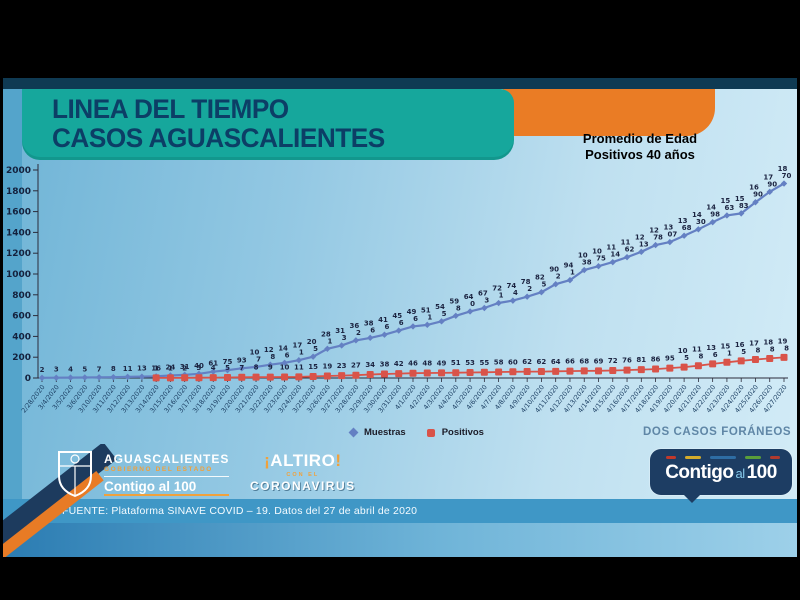  Describe the element at coordinates (423, 432) in the screenshot. I see `chart-legend: Muestras Positivos` at that location.